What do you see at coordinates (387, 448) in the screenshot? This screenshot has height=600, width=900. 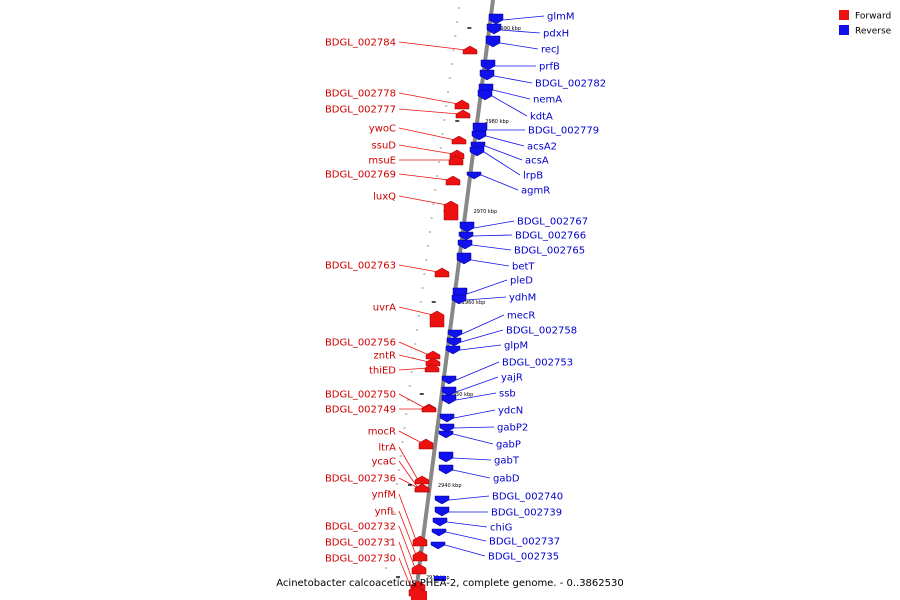 I see `forward-gene-label: ltrA` at bounding box center [387, 448].